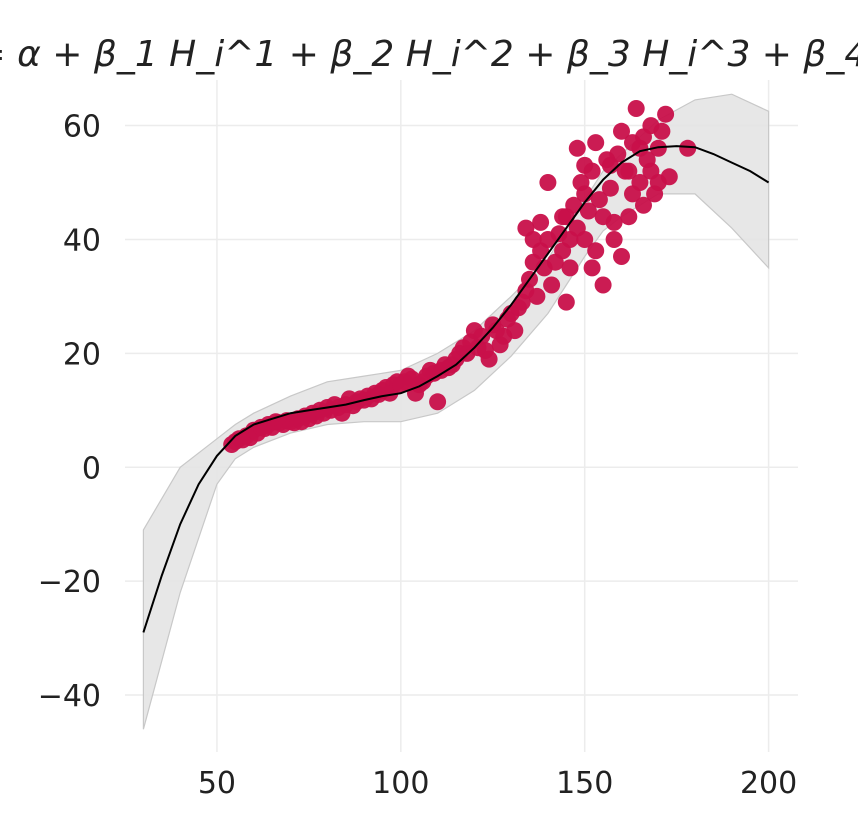 The width and height of the screenshot is (858, 823). Describe the element at coordinates (768, 783) in the screenshot. I see `x-tick-label: 200` at that location.